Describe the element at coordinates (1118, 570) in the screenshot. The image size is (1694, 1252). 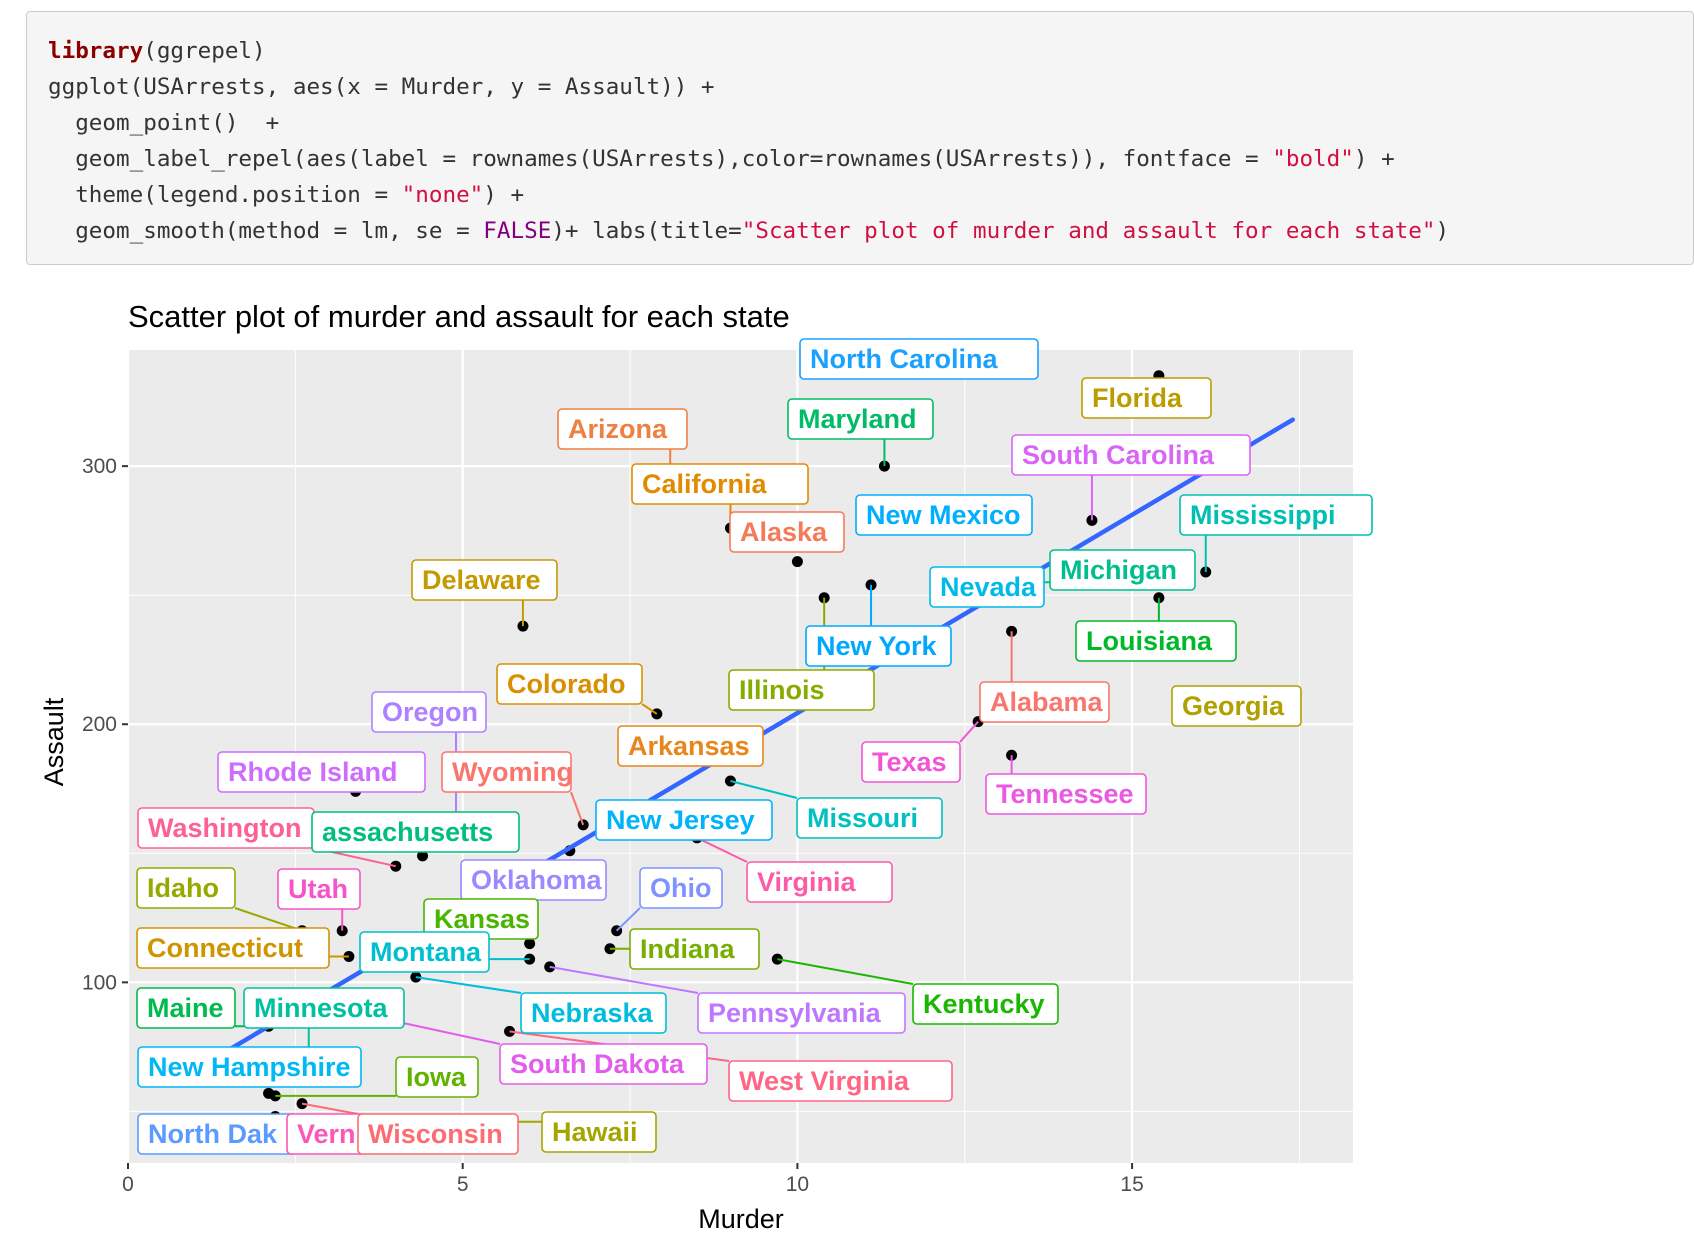
I see `label-text: Michigan` at that location.